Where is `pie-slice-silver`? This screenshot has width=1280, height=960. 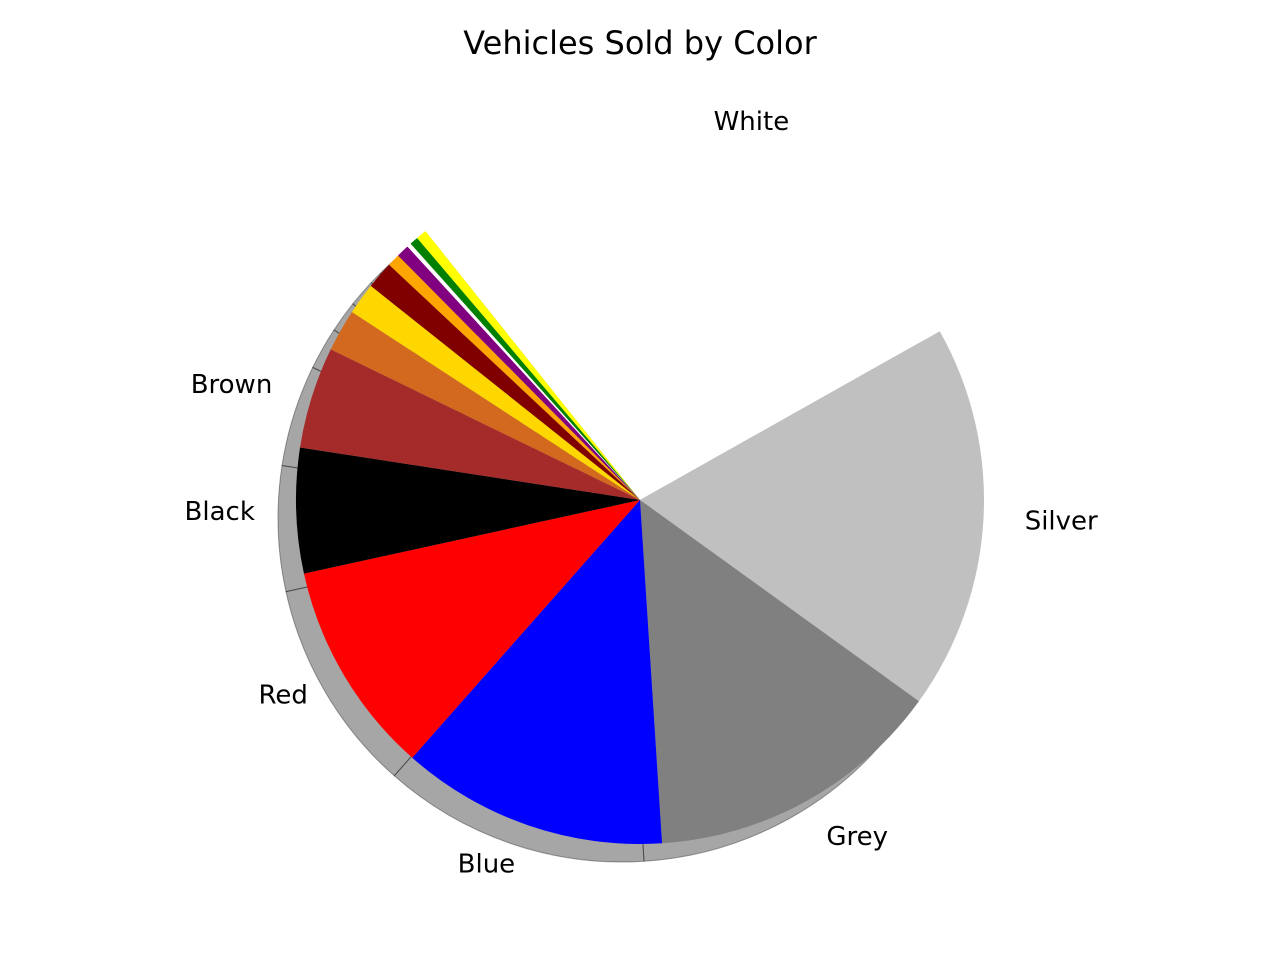 pie-slice-silver is located at coordinates (812, 516).